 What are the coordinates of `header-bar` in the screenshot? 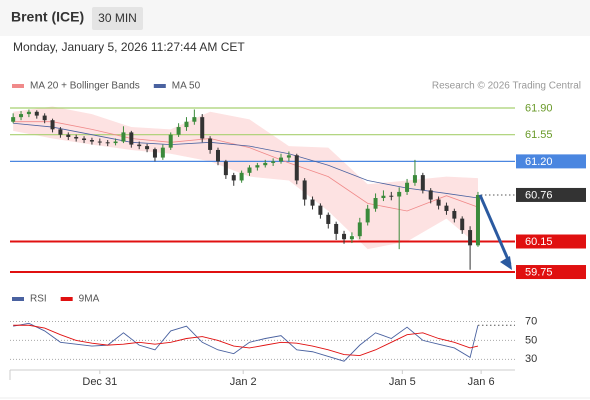 It's located at (295, 18).